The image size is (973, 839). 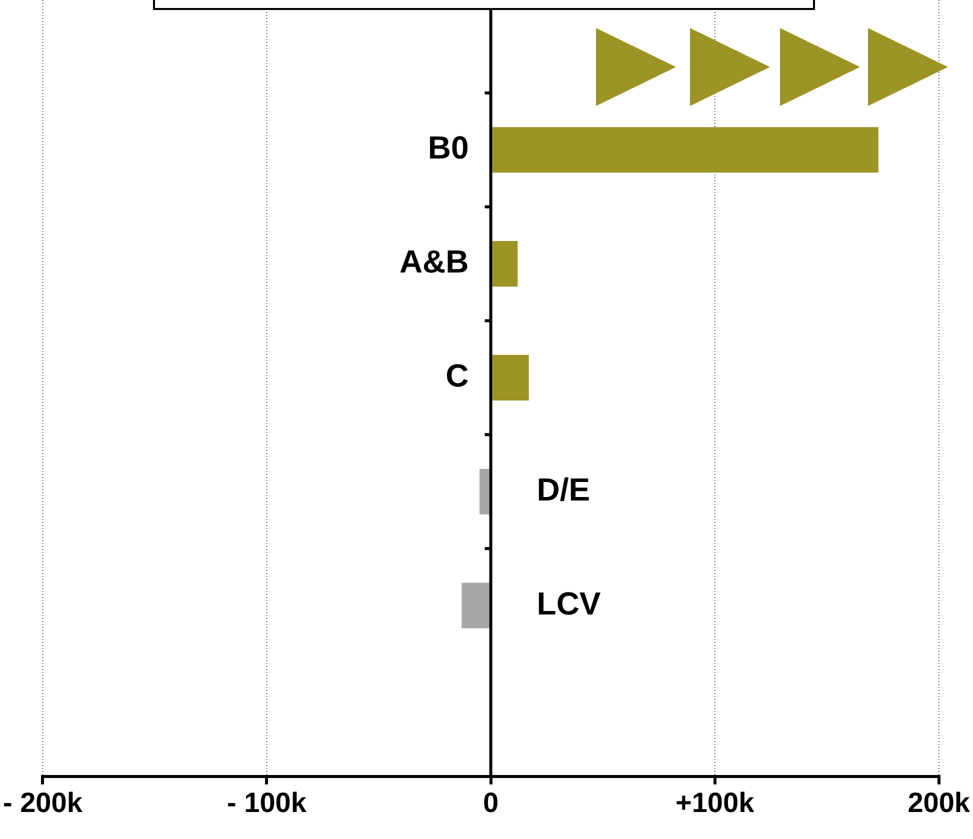 I want to click on x-tick-label: - 200k, so click(x=42, y=802).